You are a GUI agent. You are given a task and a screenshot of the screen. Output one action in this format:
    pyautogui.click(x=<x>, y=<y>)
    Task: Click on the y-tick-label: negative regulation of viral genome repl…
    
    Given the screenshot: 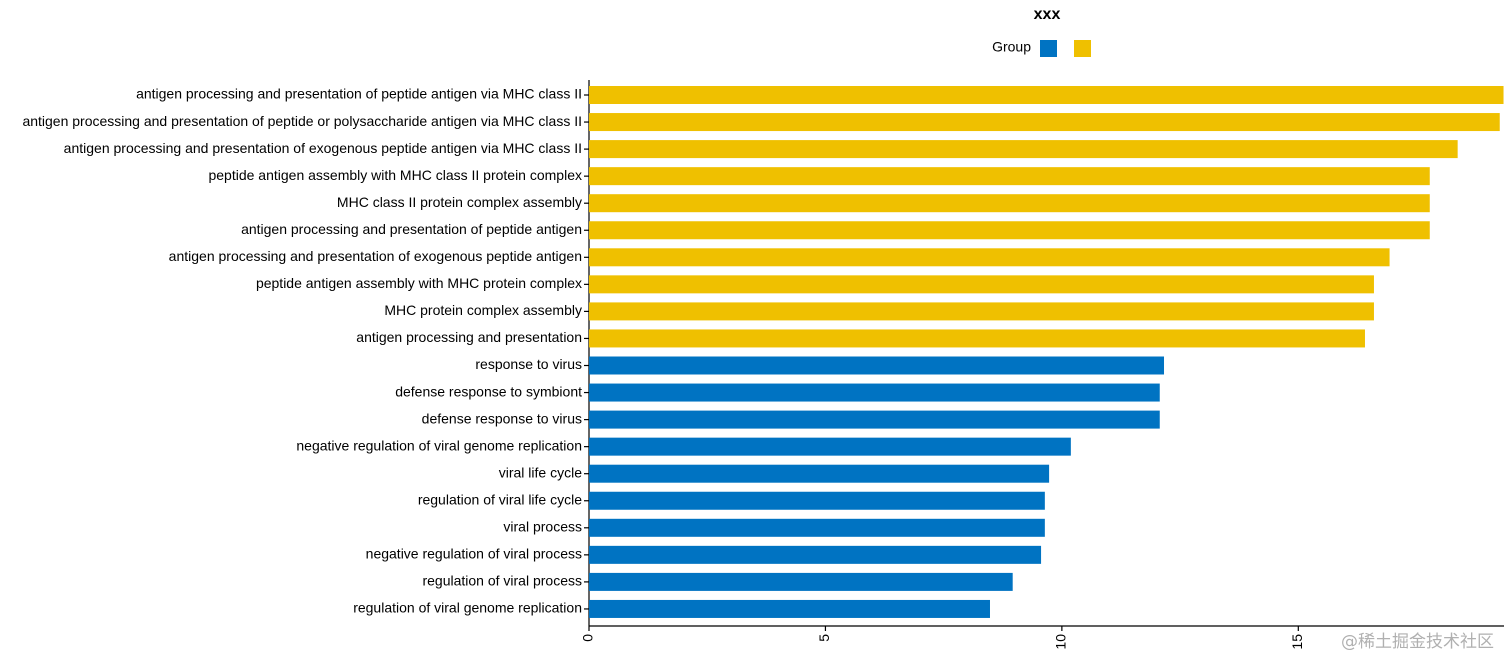 What is the action you would take?
    pyautogui.click(x=439, y=445)
    